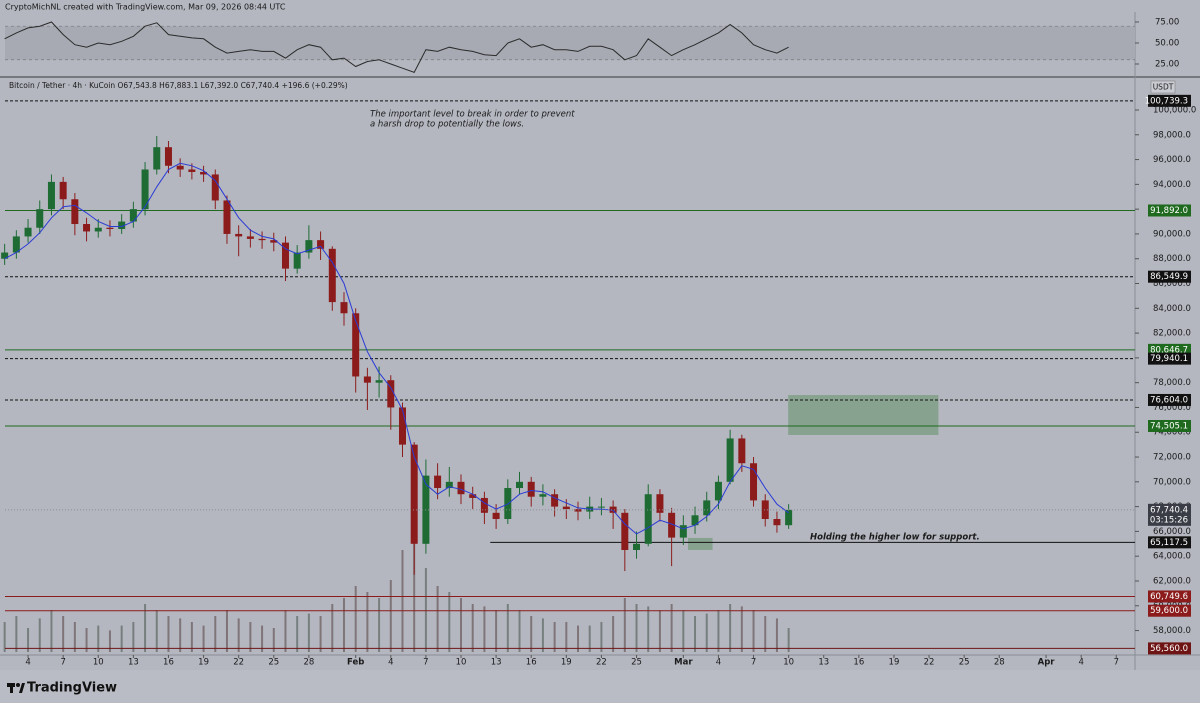 The image size is (1200, 703). What do you see at coordinates (1169, 350) in the screenshot?
I see `level-label: 80,646.7` at bounding box center [1169, 350].